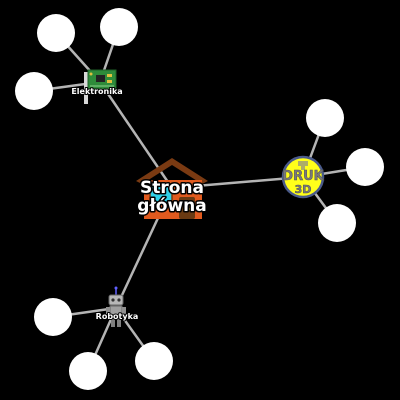  I want to click on robot-icon, so click(116, 306).